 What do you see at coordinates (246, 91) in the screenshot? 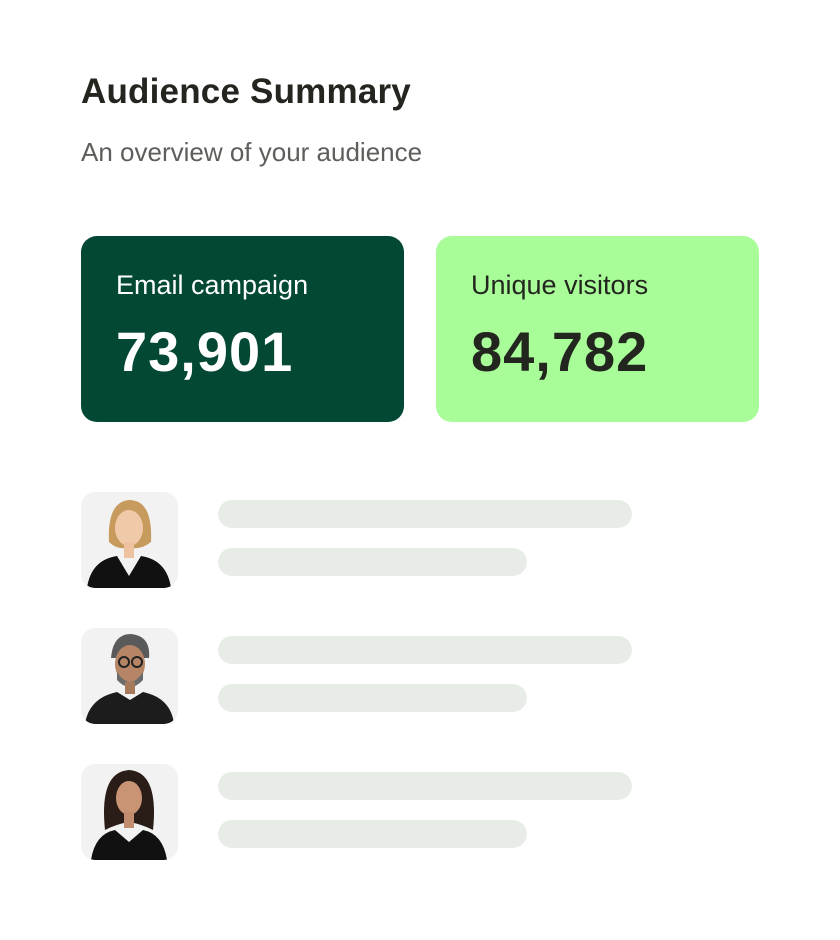
I see `page-title: Audience Summary` at bounding box center [246, 91].